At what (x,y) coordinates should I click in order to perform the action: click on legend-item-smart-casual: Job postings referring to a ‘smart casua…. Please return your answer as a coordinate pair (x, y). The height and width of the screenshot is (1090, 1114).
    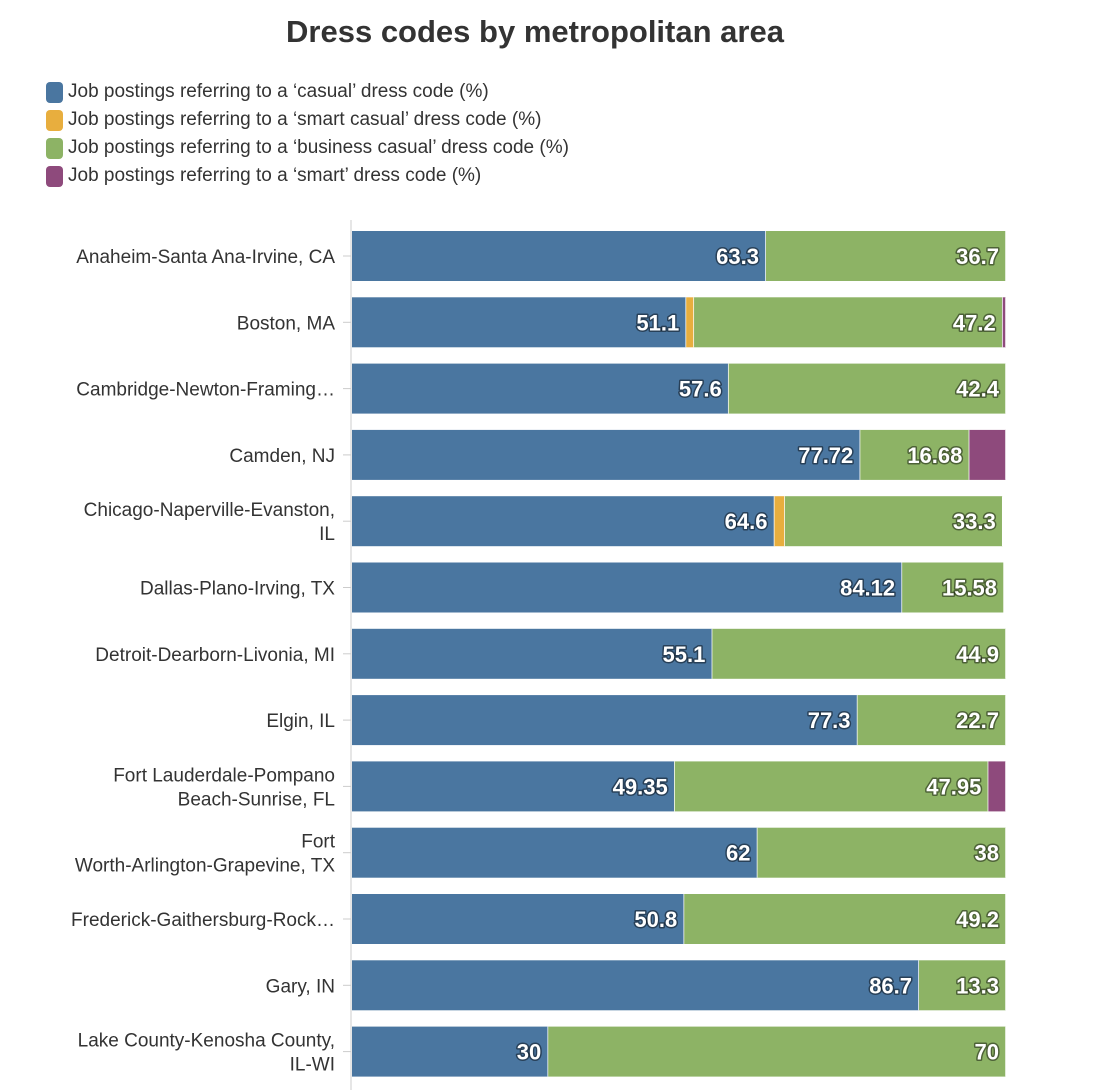
    Looking at the image, I should click on (307, 120).